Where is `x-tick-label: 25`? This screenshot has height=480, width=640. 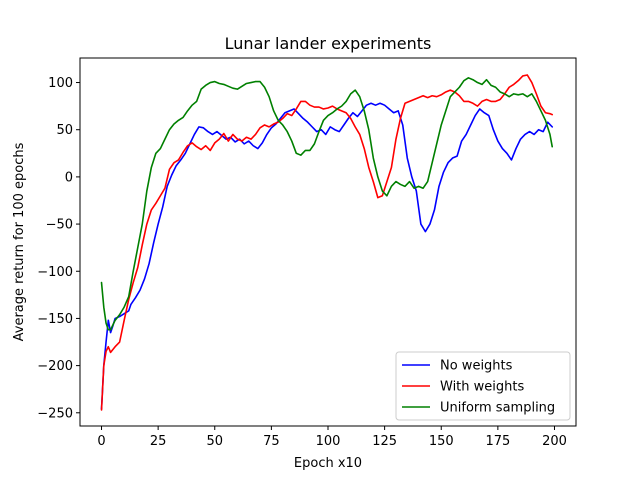 x-tick-label: 25 is located at coordinates (158, 441).